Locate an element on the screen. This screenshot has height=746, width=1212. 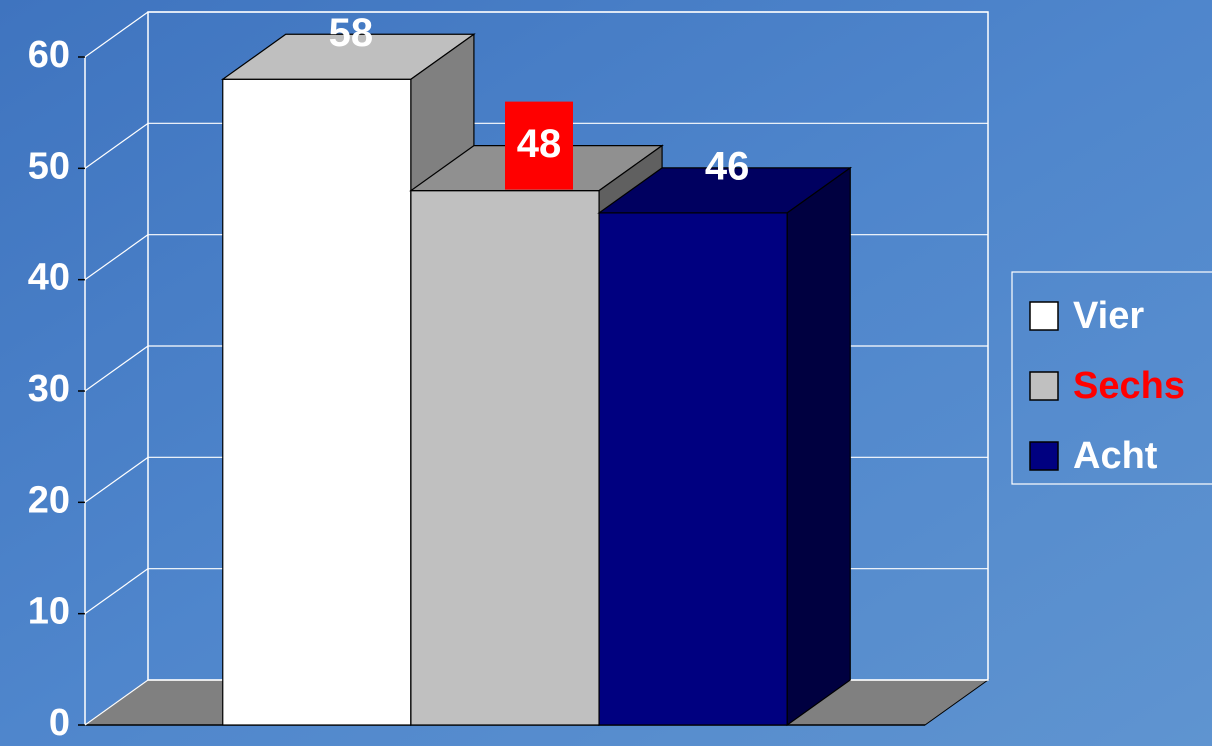
legend-label: Vier is located at coordinates (1108, 316).